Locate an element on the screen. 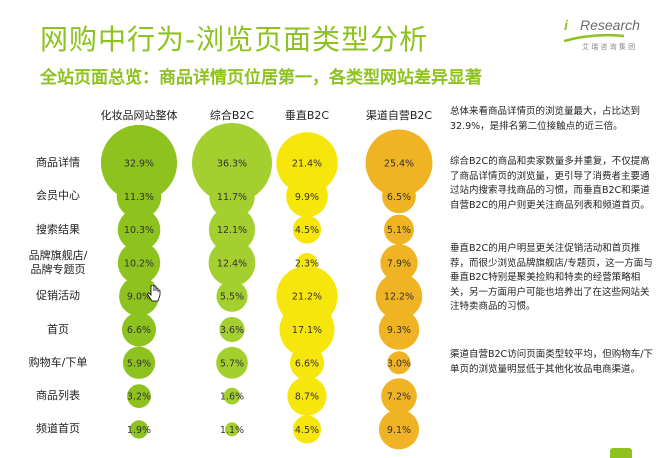 The height and width of the screenshot is (458, 663). bubble-value-label: 5.7% is located at coordinates (232, 363).